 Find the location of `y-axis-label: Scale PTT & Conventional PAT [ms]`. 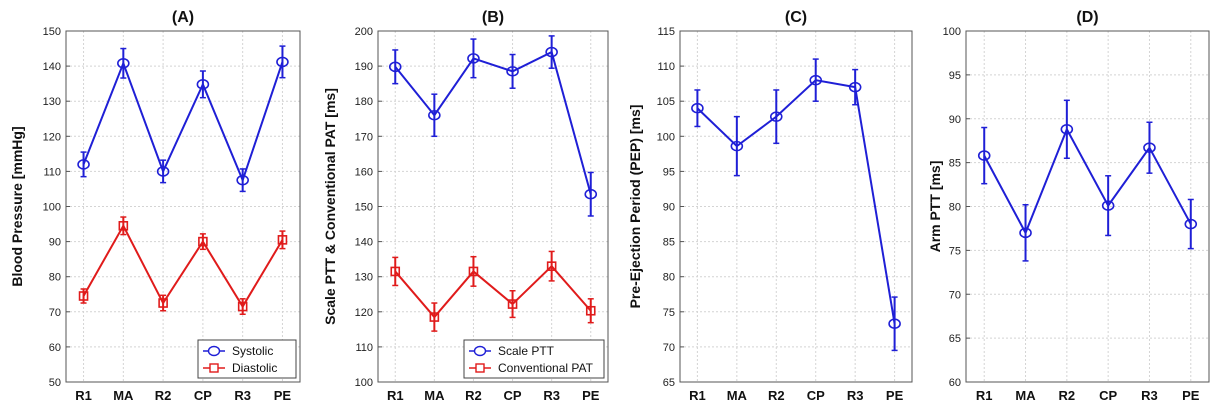

y-axis-label: Scale PTT & Conventional PAT [ms] is located at coordinates (330, 206).